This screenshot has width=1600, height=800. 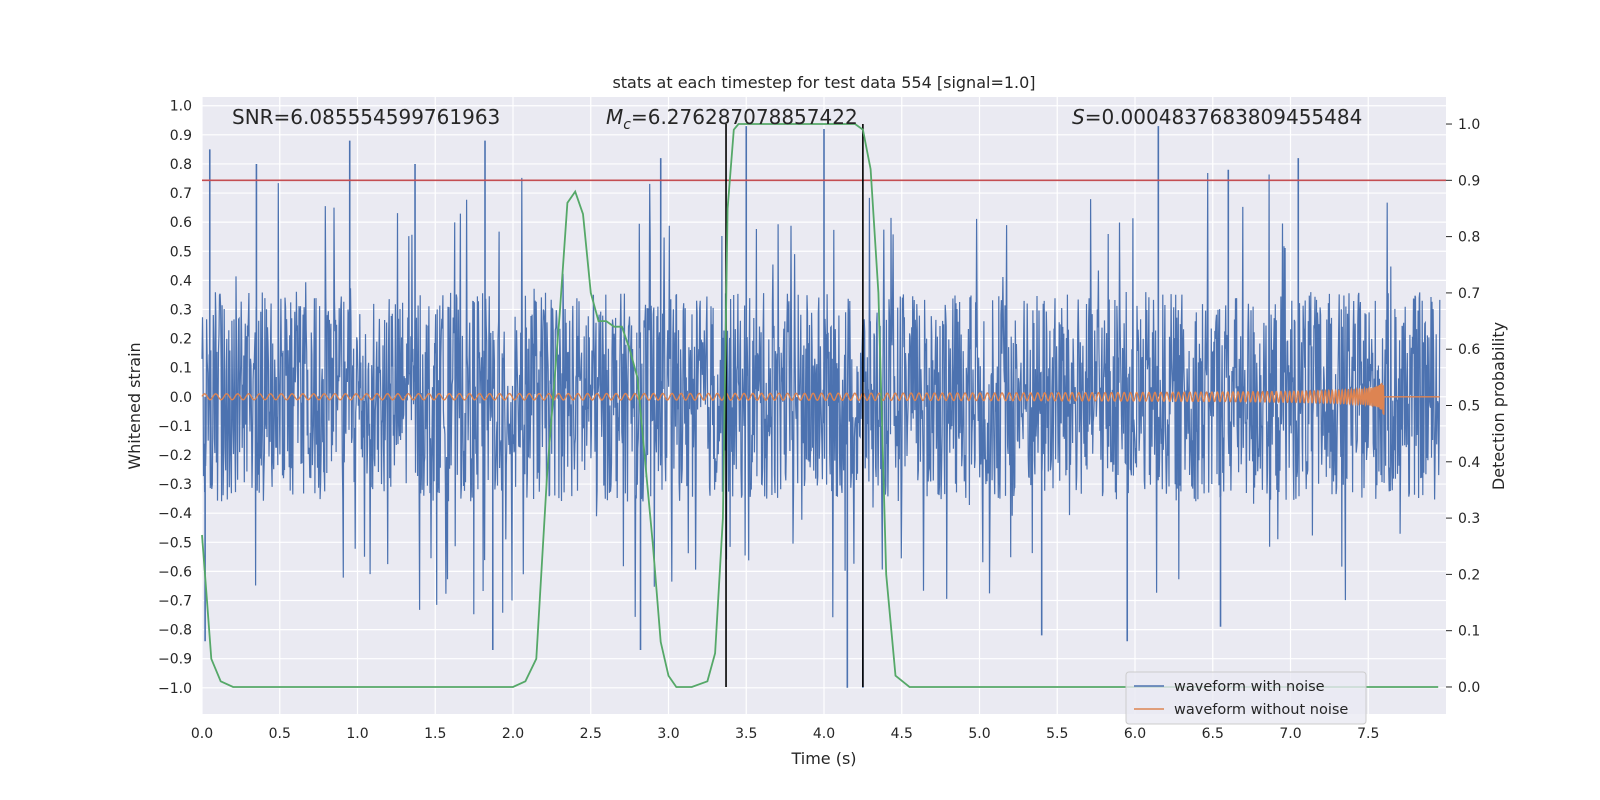 What do you see at coordinates (1469, 350) in the screenshot?
I see `y2-tick-label: 0.6` at bounding box center [1469, 350].